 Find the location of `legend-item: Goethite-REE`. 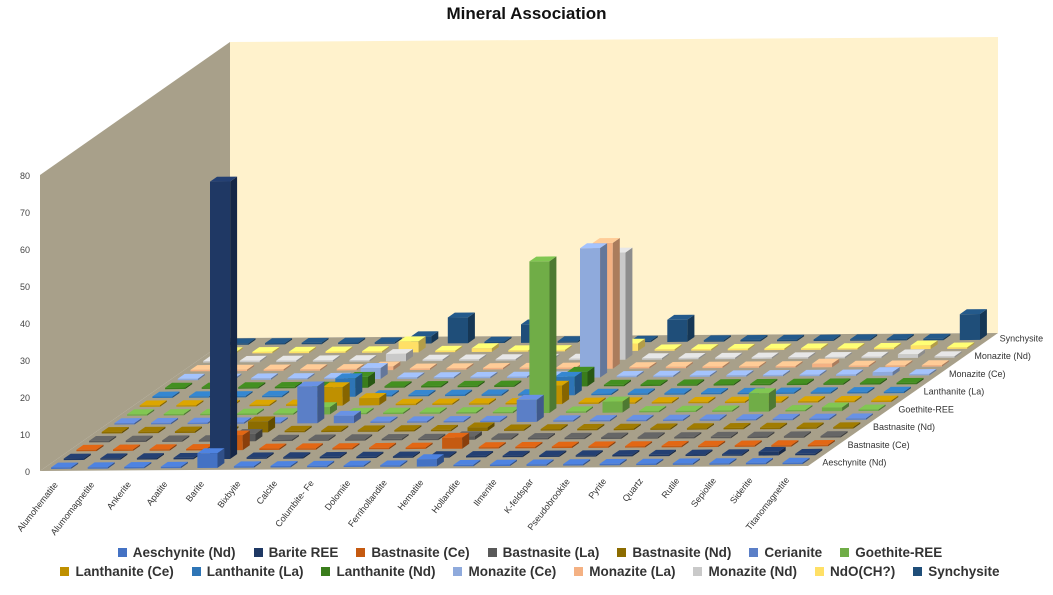

legend-item: Goethite-REE is located at coordinates (891, 552).